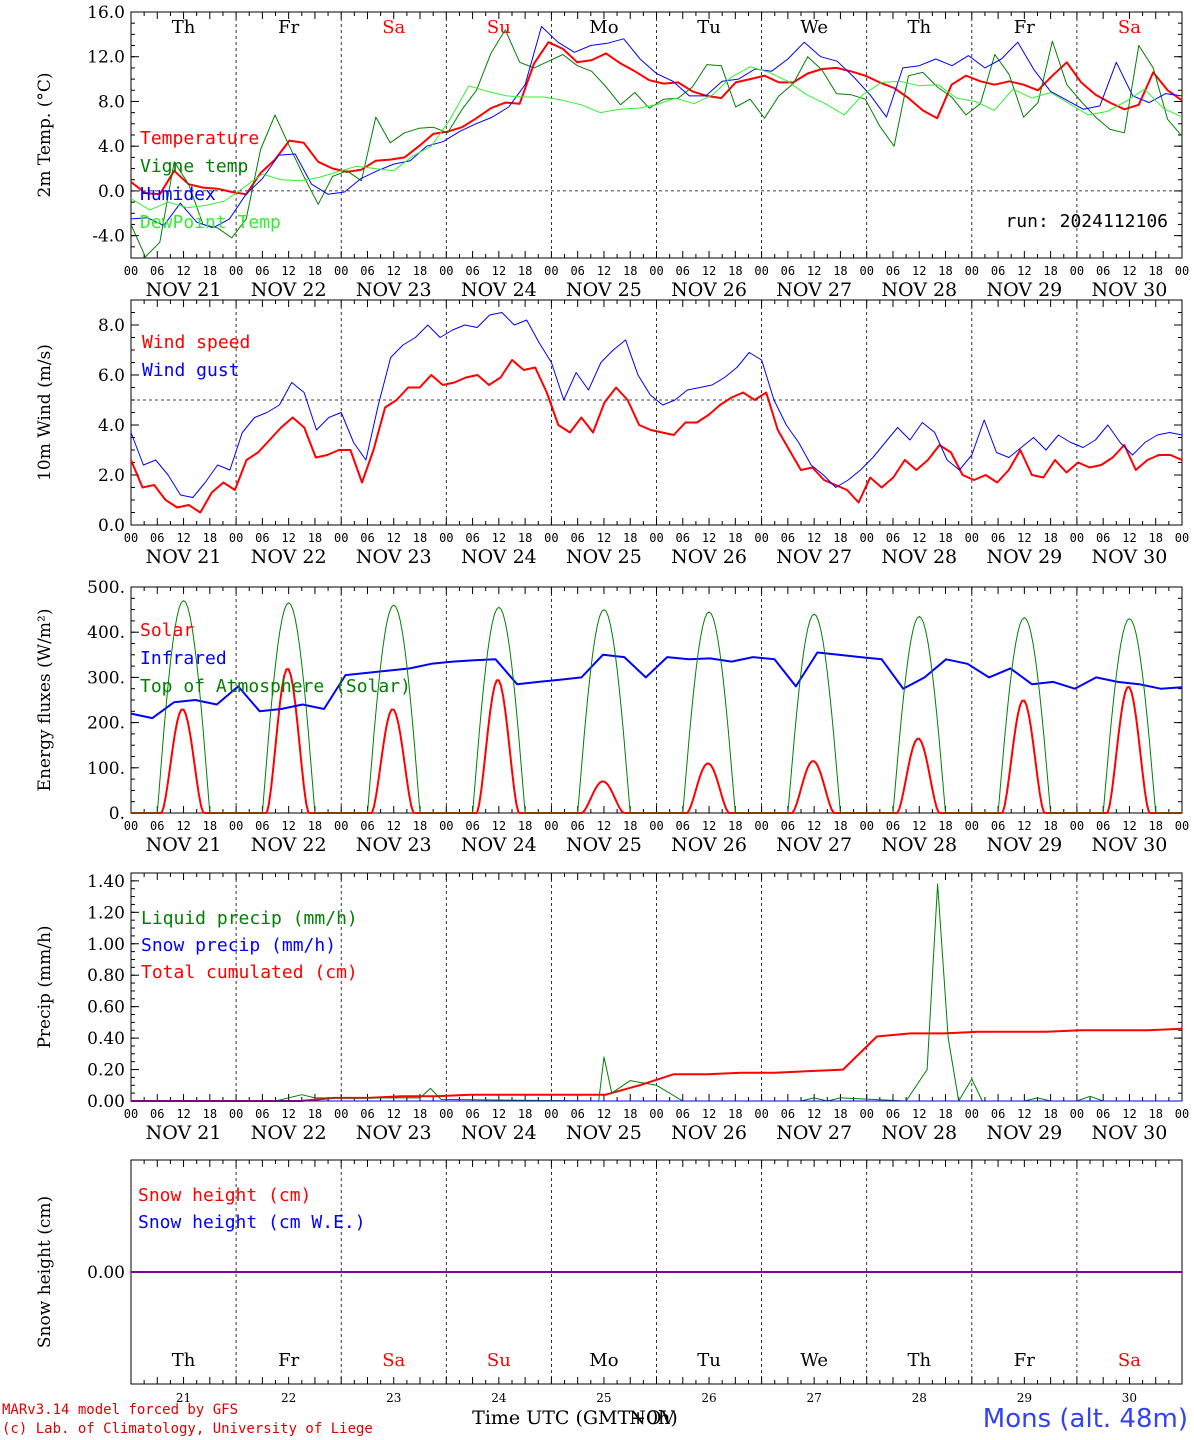  What do you see at coordinates (249, 918) in the screenshot?
I see `legend-entry: Liquid precip (mm/h)` at bounding box center [249, 918].